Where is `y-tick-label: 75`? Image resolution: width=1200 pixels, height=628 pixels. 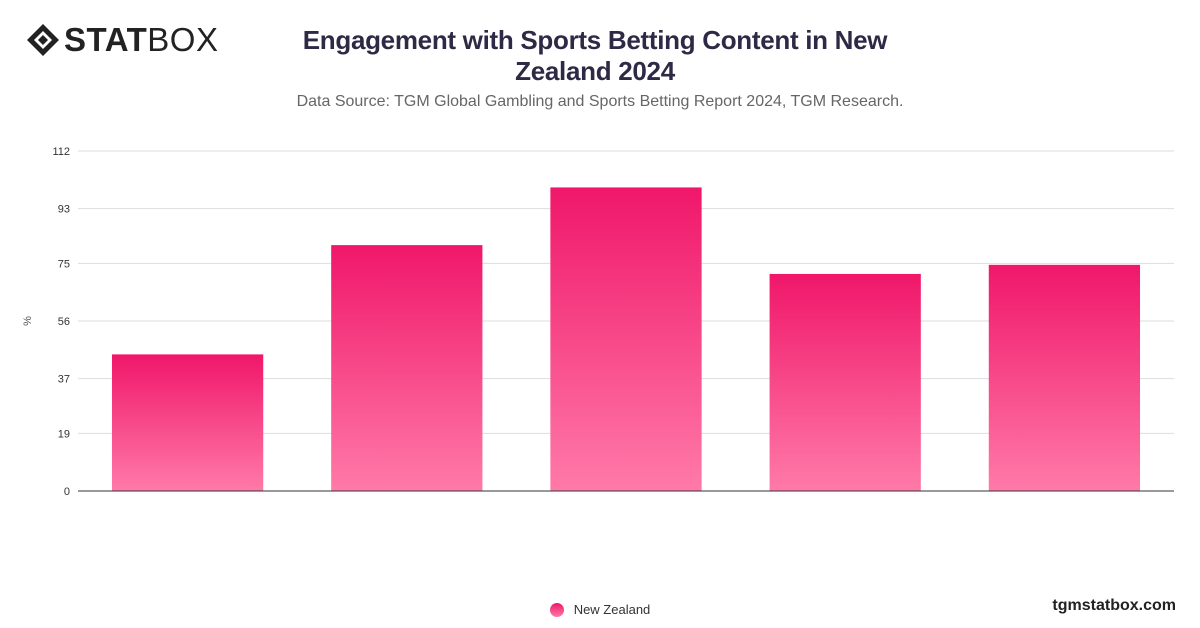
y-tick-label: 75 is located at coordinates (64, 264).